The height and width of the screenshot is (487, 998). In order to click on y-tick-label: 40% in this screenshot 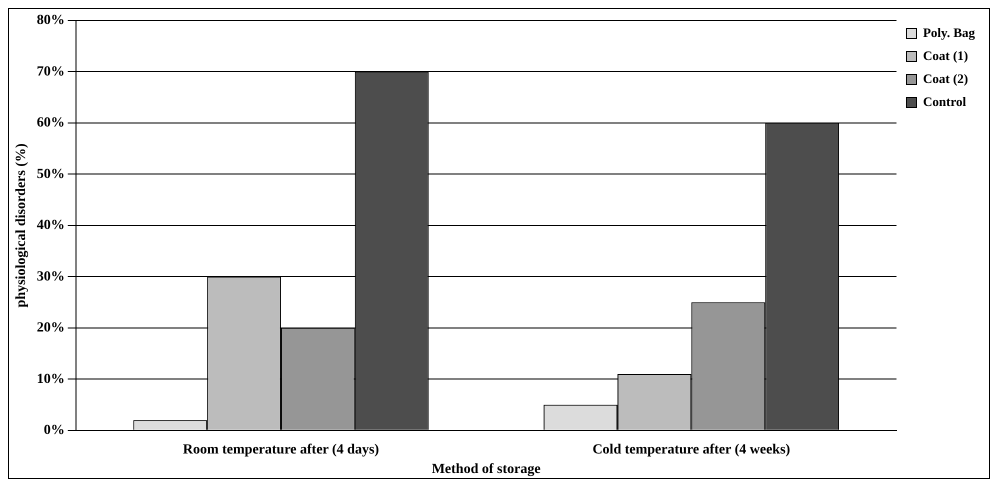, I will do `click(50, 226)`.